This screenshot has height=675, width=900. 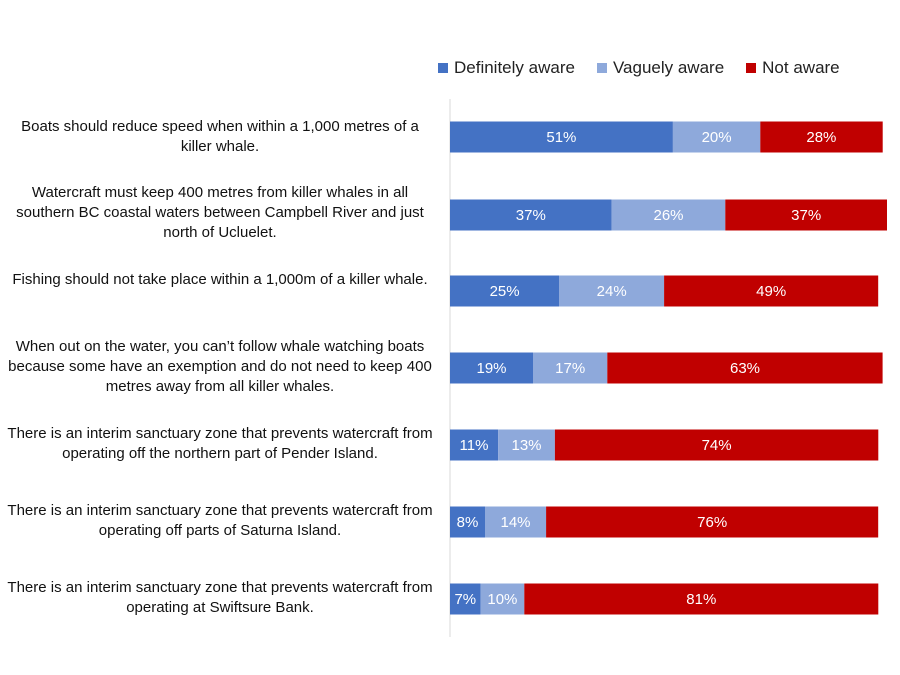 I want to click on data-label: 76%, so click(x=712, y=522).